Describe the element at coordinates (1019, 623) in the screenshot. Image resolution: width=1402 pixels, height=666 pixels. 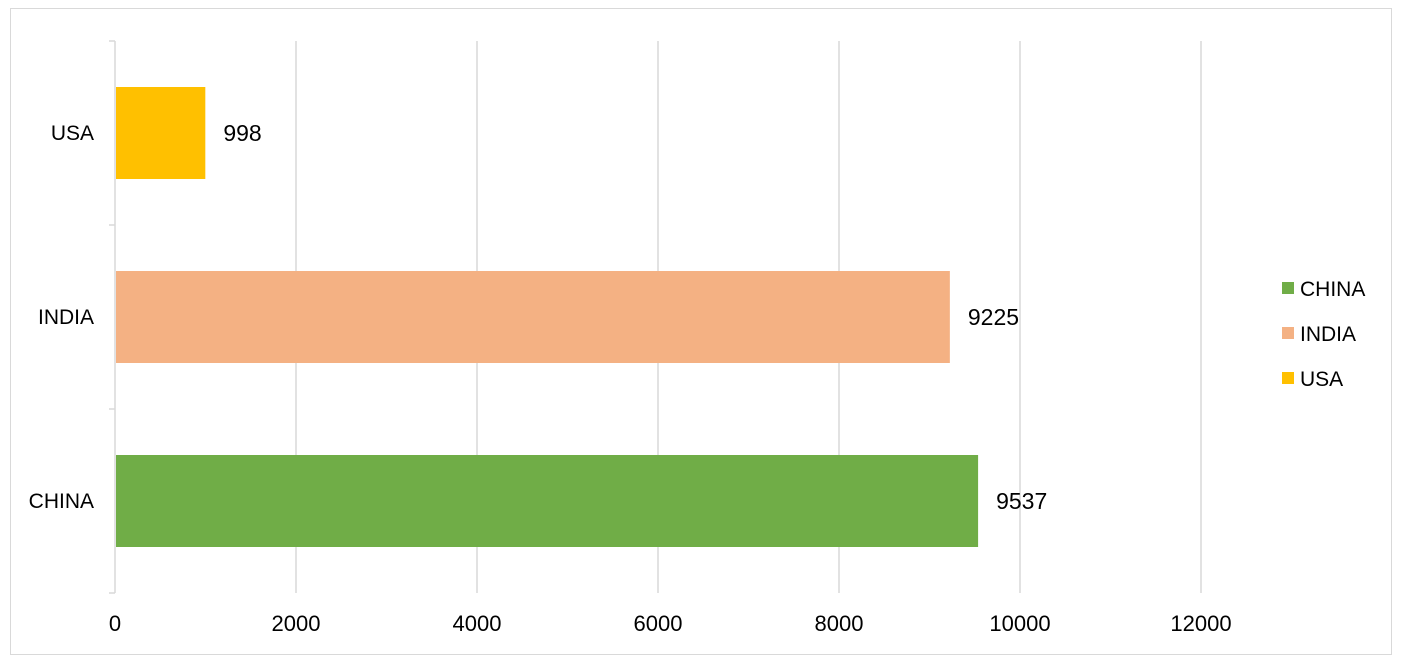
I see `x-tick-label: 10000` at that location.